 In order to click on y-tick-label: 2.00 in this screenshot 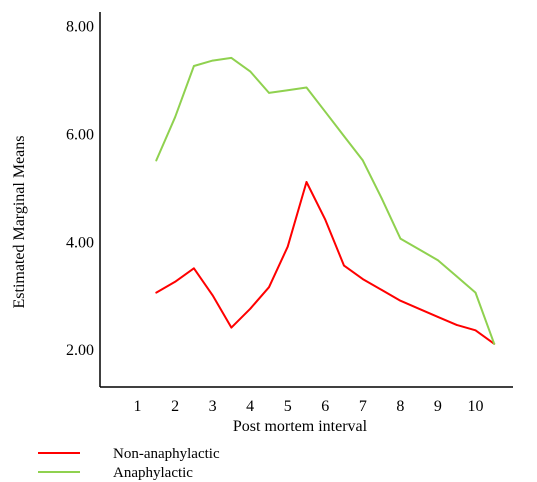, I will do `click(80, 350)`.